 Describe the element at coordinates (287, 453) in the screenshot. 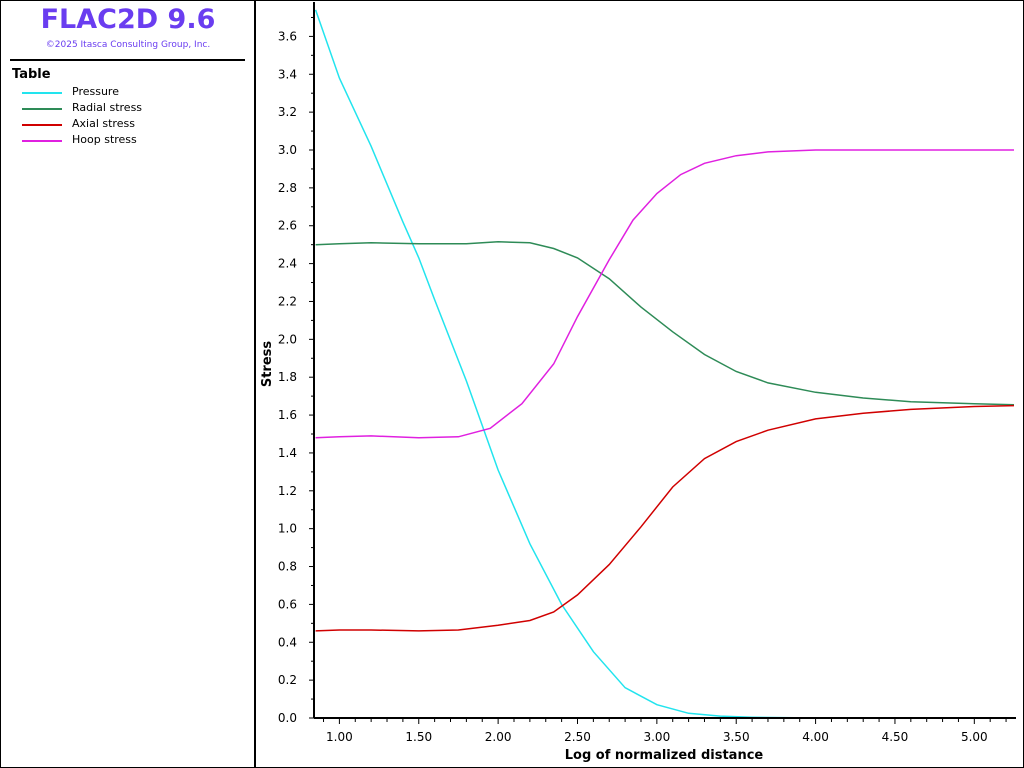

I see `y-tick-label: 1.4` at that location.